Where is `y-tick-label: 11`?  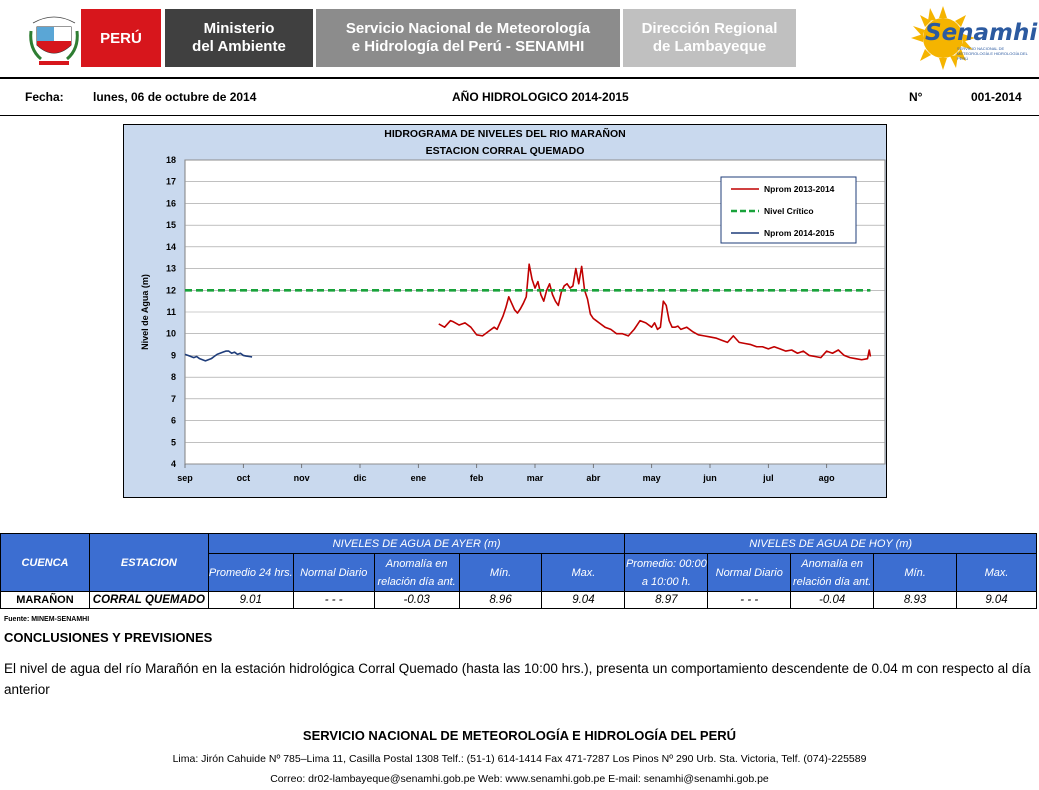 y-tick-label: 11 is located at coordinates (171, 312).